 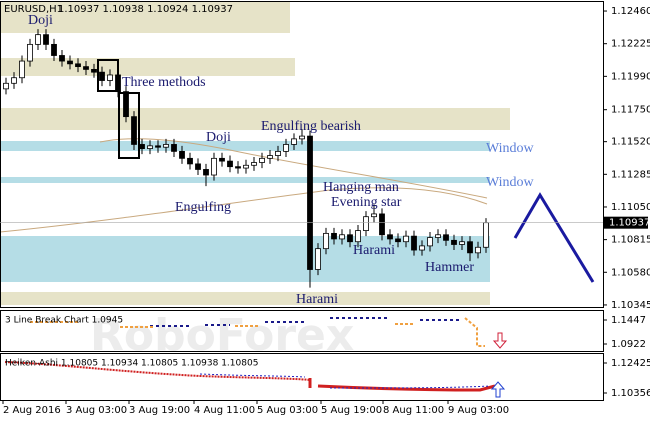 I want to click on last-price-label: 1.10937, so click(x=629, y=223).